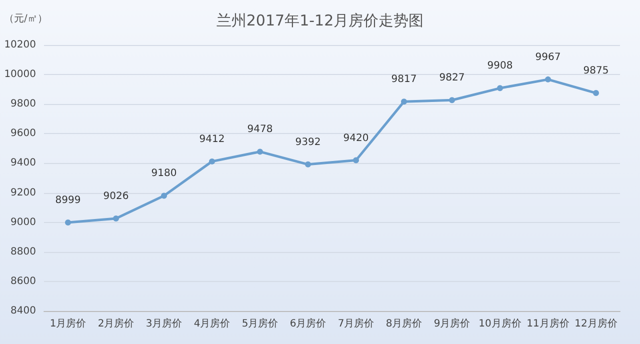 The height and width of the screenshot is (344, 640). Describe the element at coordinates (260, 130) in the screenshot. I see `data-label: 9478` at that location.